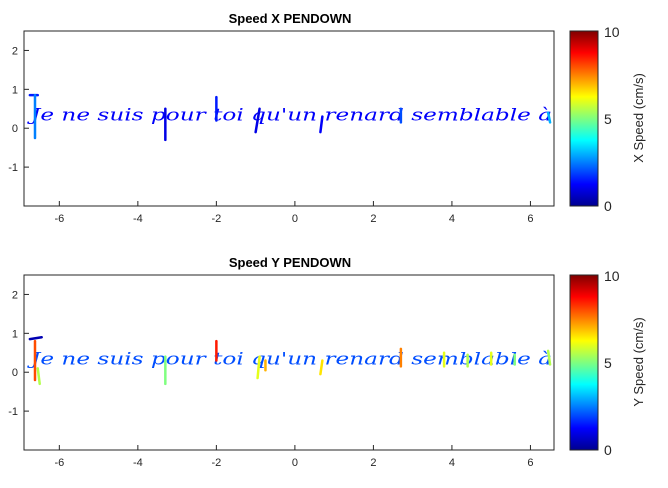 The width and height of the screenshot is (668, 488). I want to click on chart-title: Speed Y PENDOWN, so click(290, 262).